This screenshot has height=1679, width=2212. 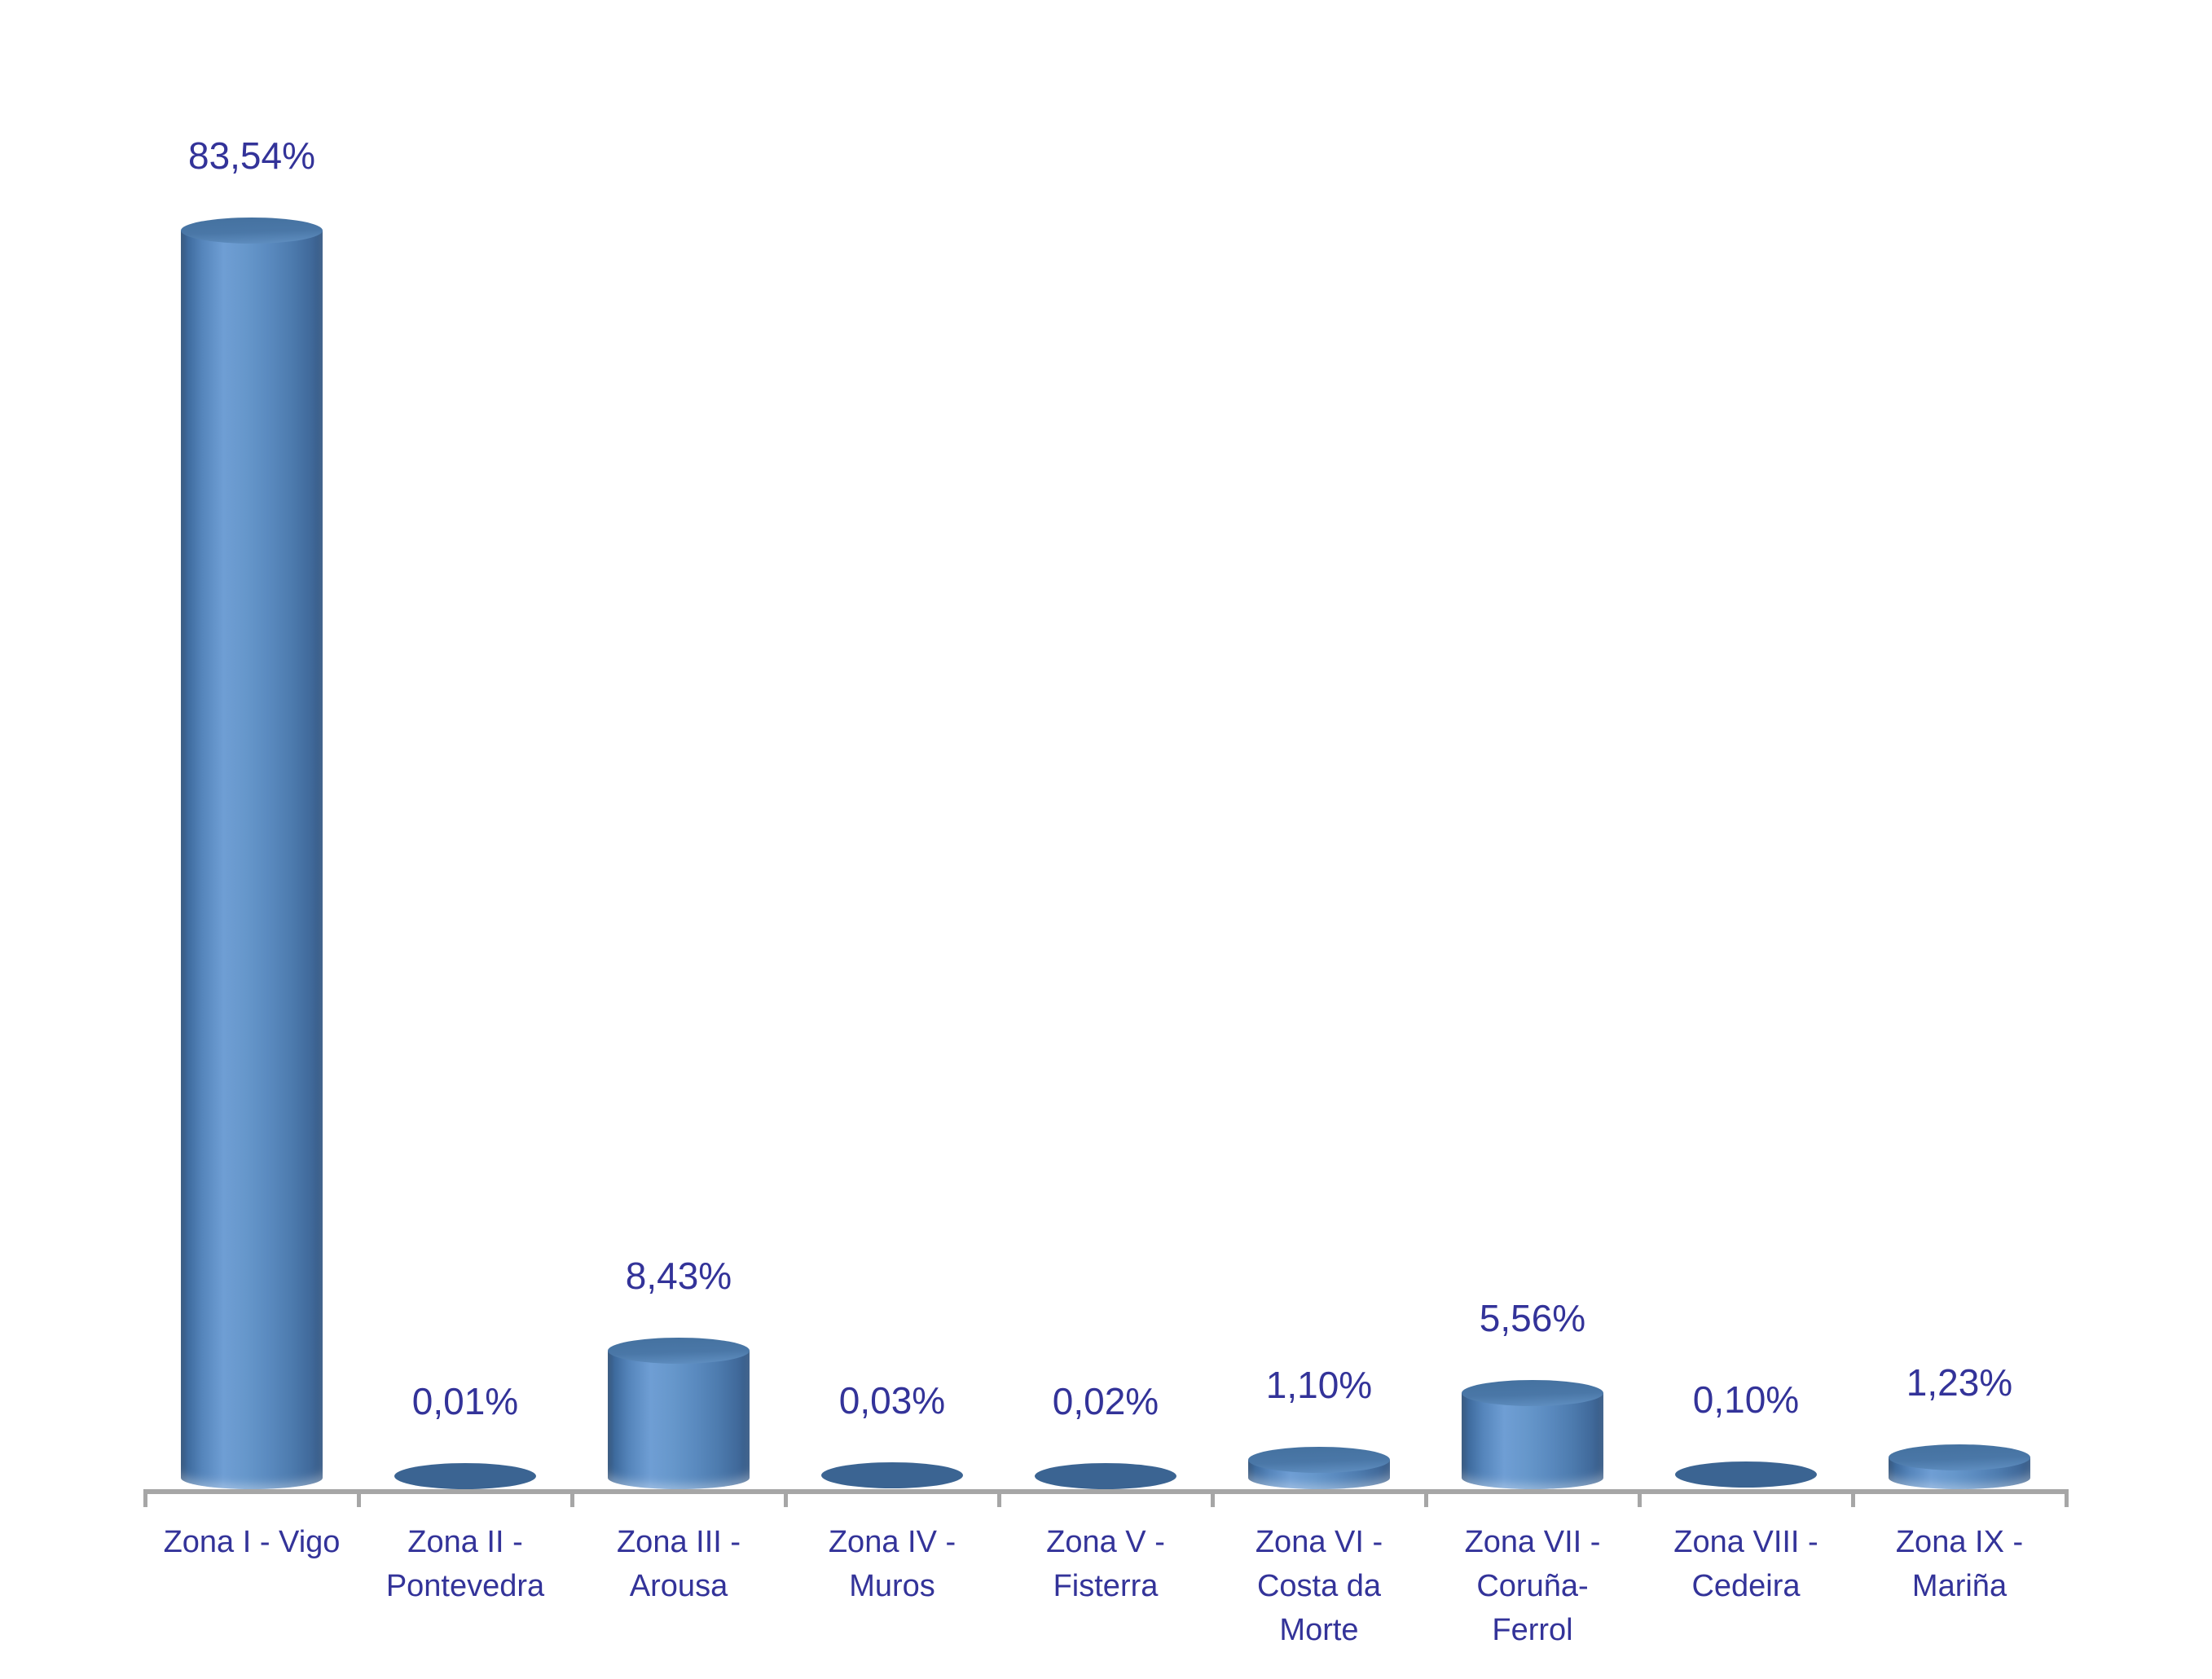 What do you see at coordinates (1532, 1319) in the screenshot?
I see `value-label: 5,56%` at bounding box center [1532, 1319].